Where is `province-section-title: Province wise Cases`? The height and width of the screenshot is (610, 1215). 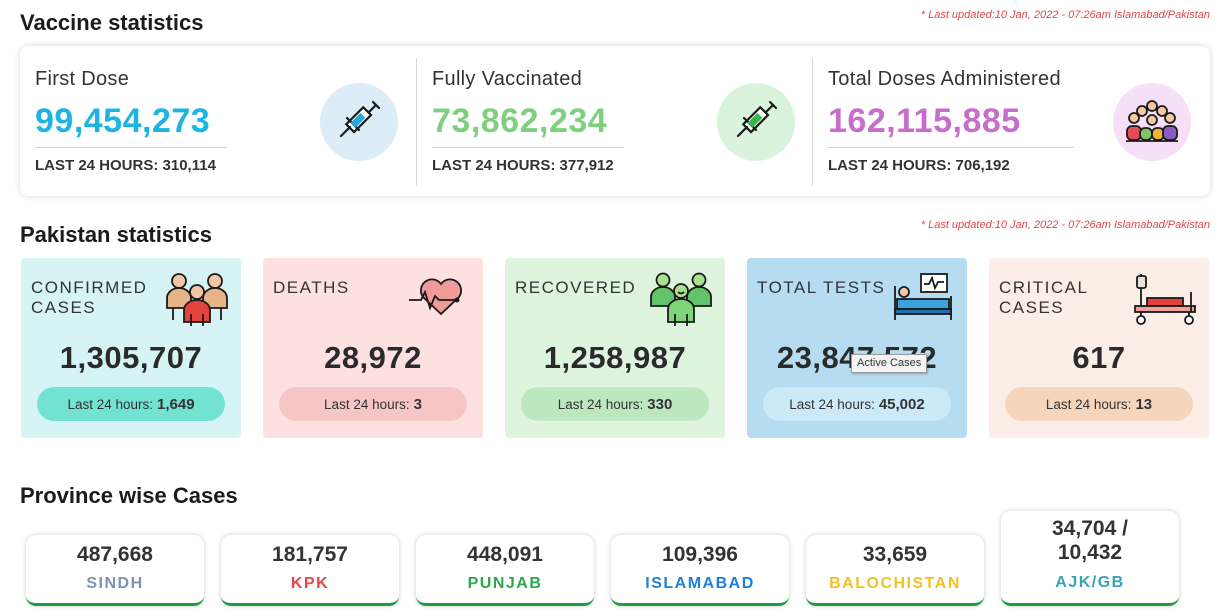
province-section-title: Province wise Cases is located at coordinates (129, 495).